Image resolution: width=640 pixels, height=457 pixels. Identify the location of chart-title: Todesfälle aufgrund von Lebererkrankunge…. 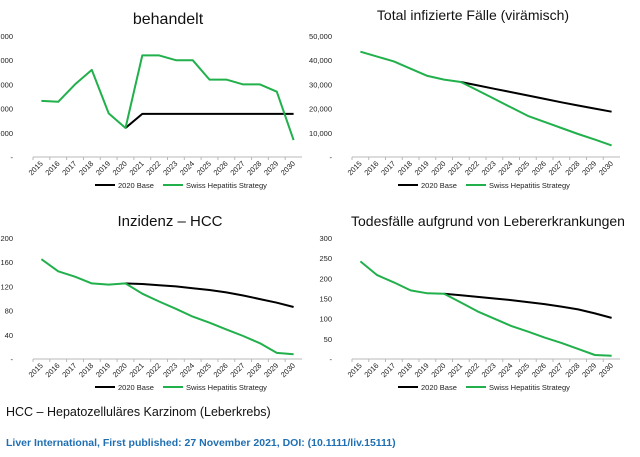
(488, 221).